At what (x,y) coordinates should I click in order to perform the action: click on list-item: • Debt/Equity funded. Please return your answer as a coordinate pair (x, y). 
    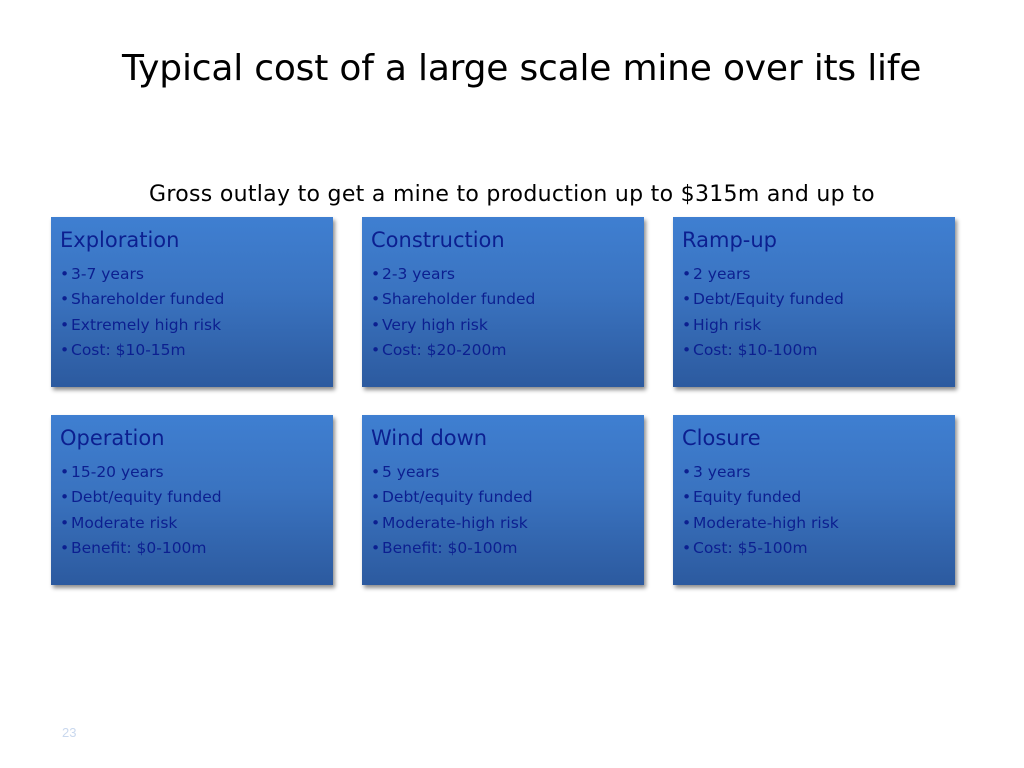
    Looking at the image, I should click on (818, 299).